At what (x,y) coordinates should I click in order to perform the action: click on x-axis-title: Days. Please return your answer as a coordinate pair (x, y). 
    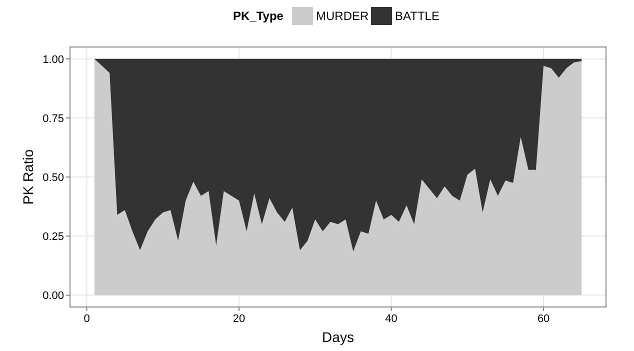
    Looking at the image, I should click on (338, 337).